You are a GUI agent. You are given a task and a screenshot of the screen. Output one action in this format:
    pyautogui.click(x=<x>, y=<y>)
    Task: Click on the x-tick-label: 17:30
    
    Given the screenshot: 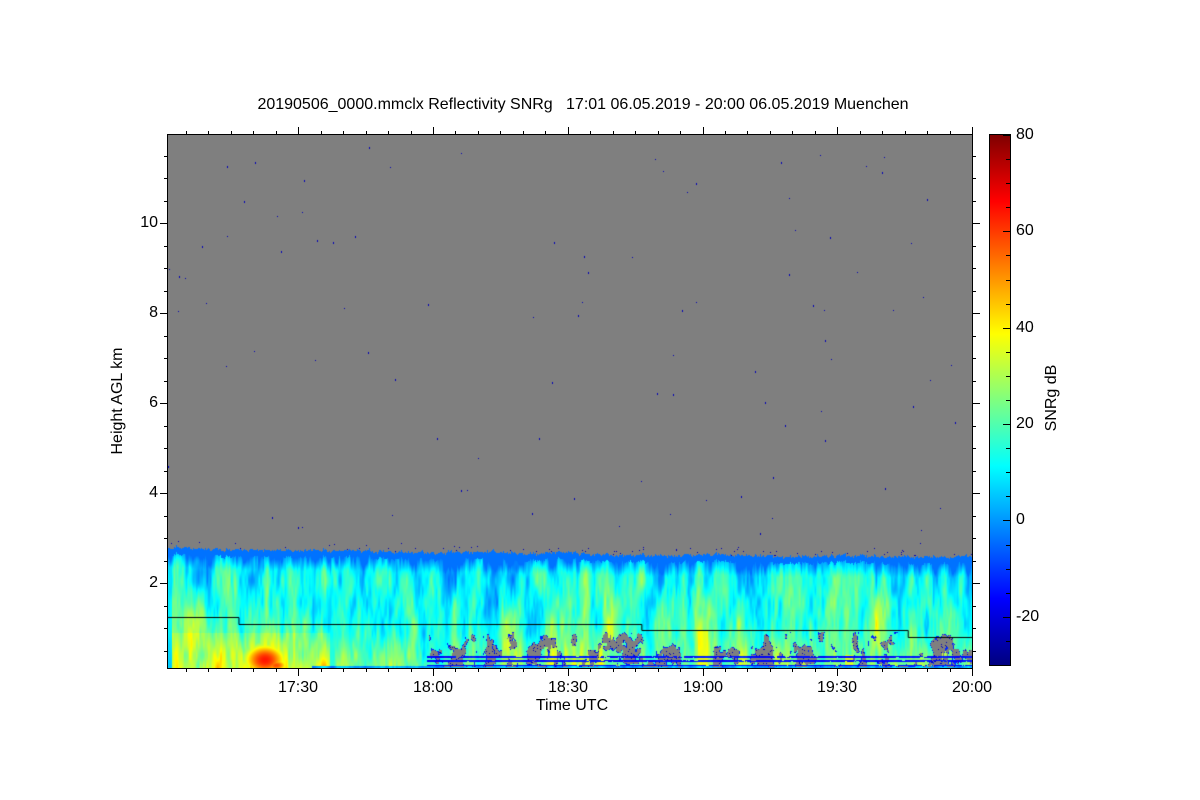 What is the action you would take?
    pyautogui.click(x=298, y=687)
    